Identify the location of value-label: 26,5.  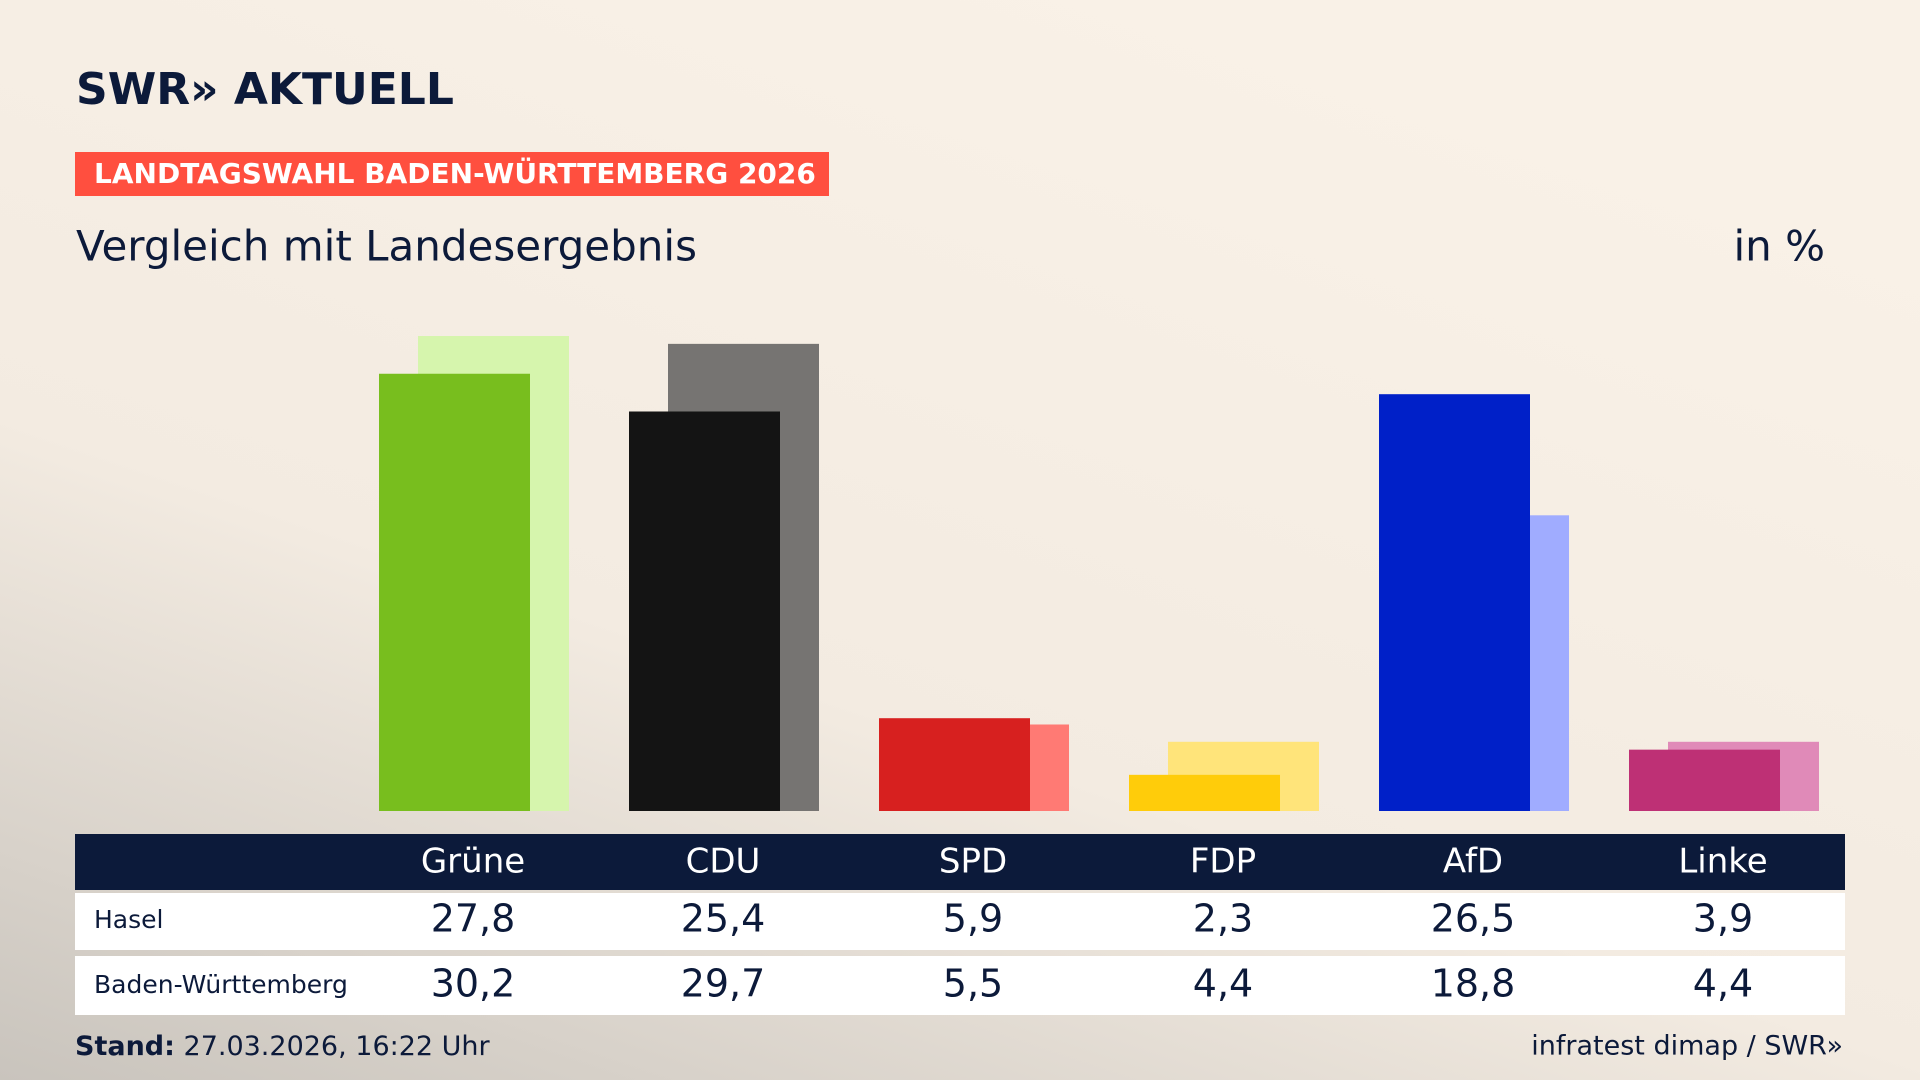
(1473, 919).